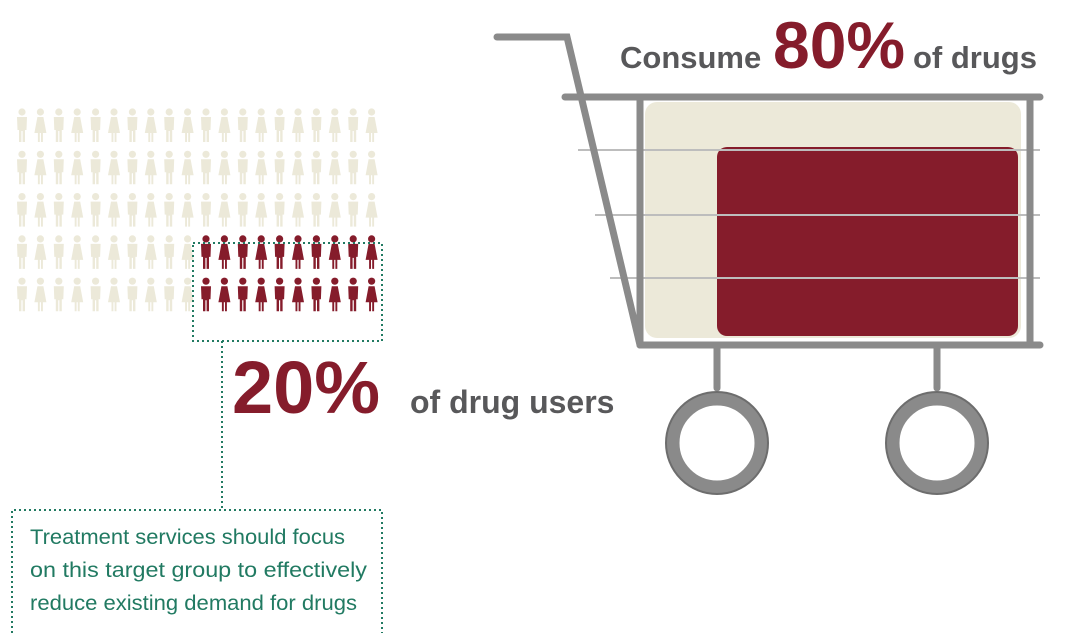 This screenshot has width=1065, height=633. I want to click on wheel, so click(717, 443).